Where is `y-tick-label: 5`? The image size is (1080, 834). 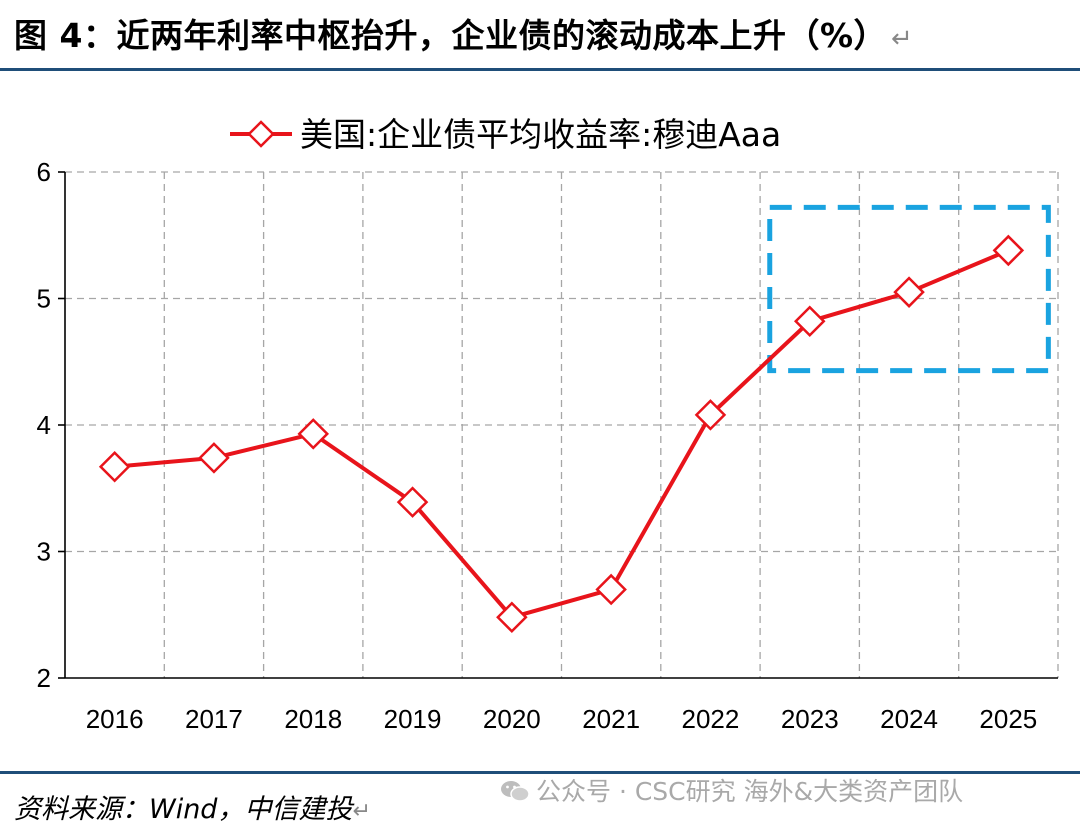 y-tick-label: 5 is located at coordinates (44, 299).